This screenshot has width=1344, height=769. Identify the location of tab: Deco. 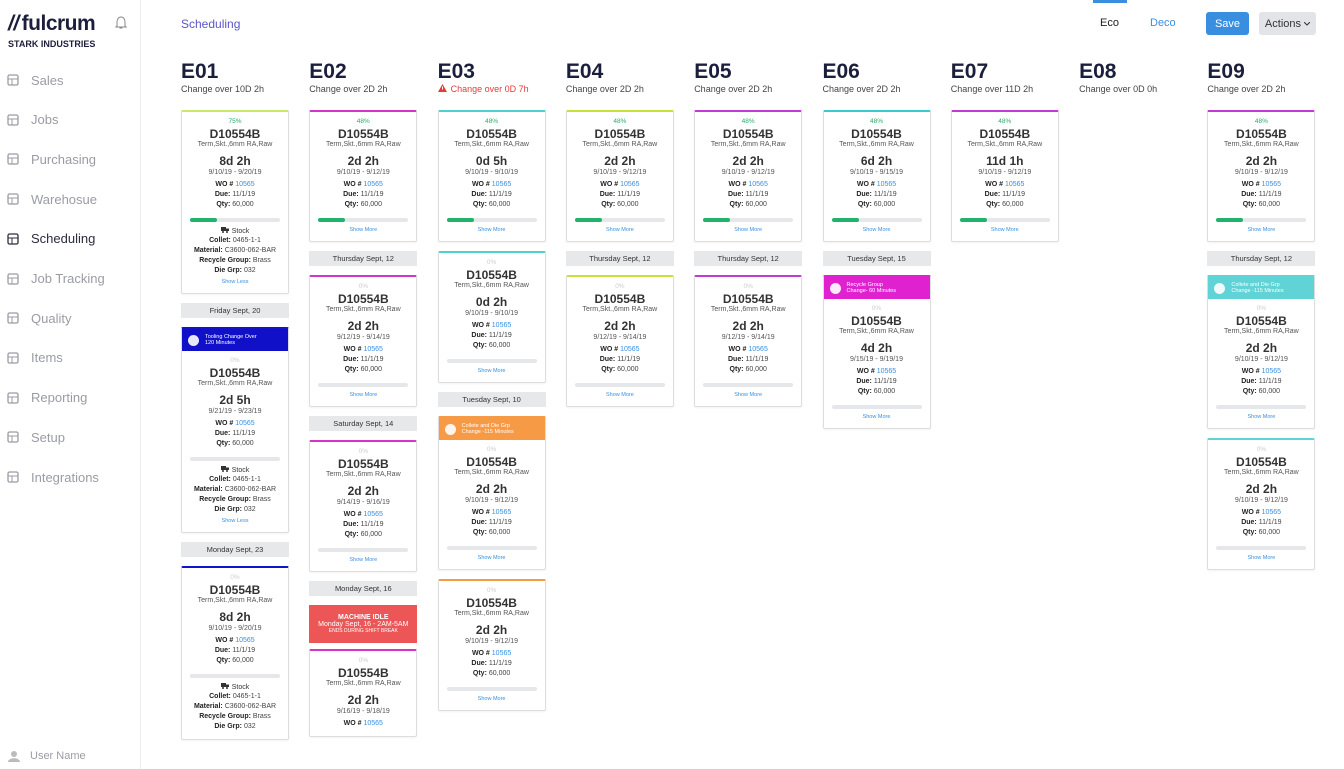
(1163, 23).